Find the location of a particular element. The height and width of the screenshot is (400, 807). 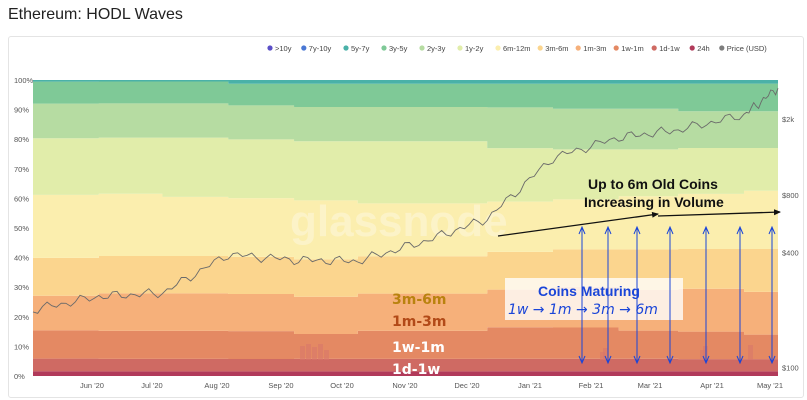

legend-item: 6m-12m is located at coordinates (517, 48).